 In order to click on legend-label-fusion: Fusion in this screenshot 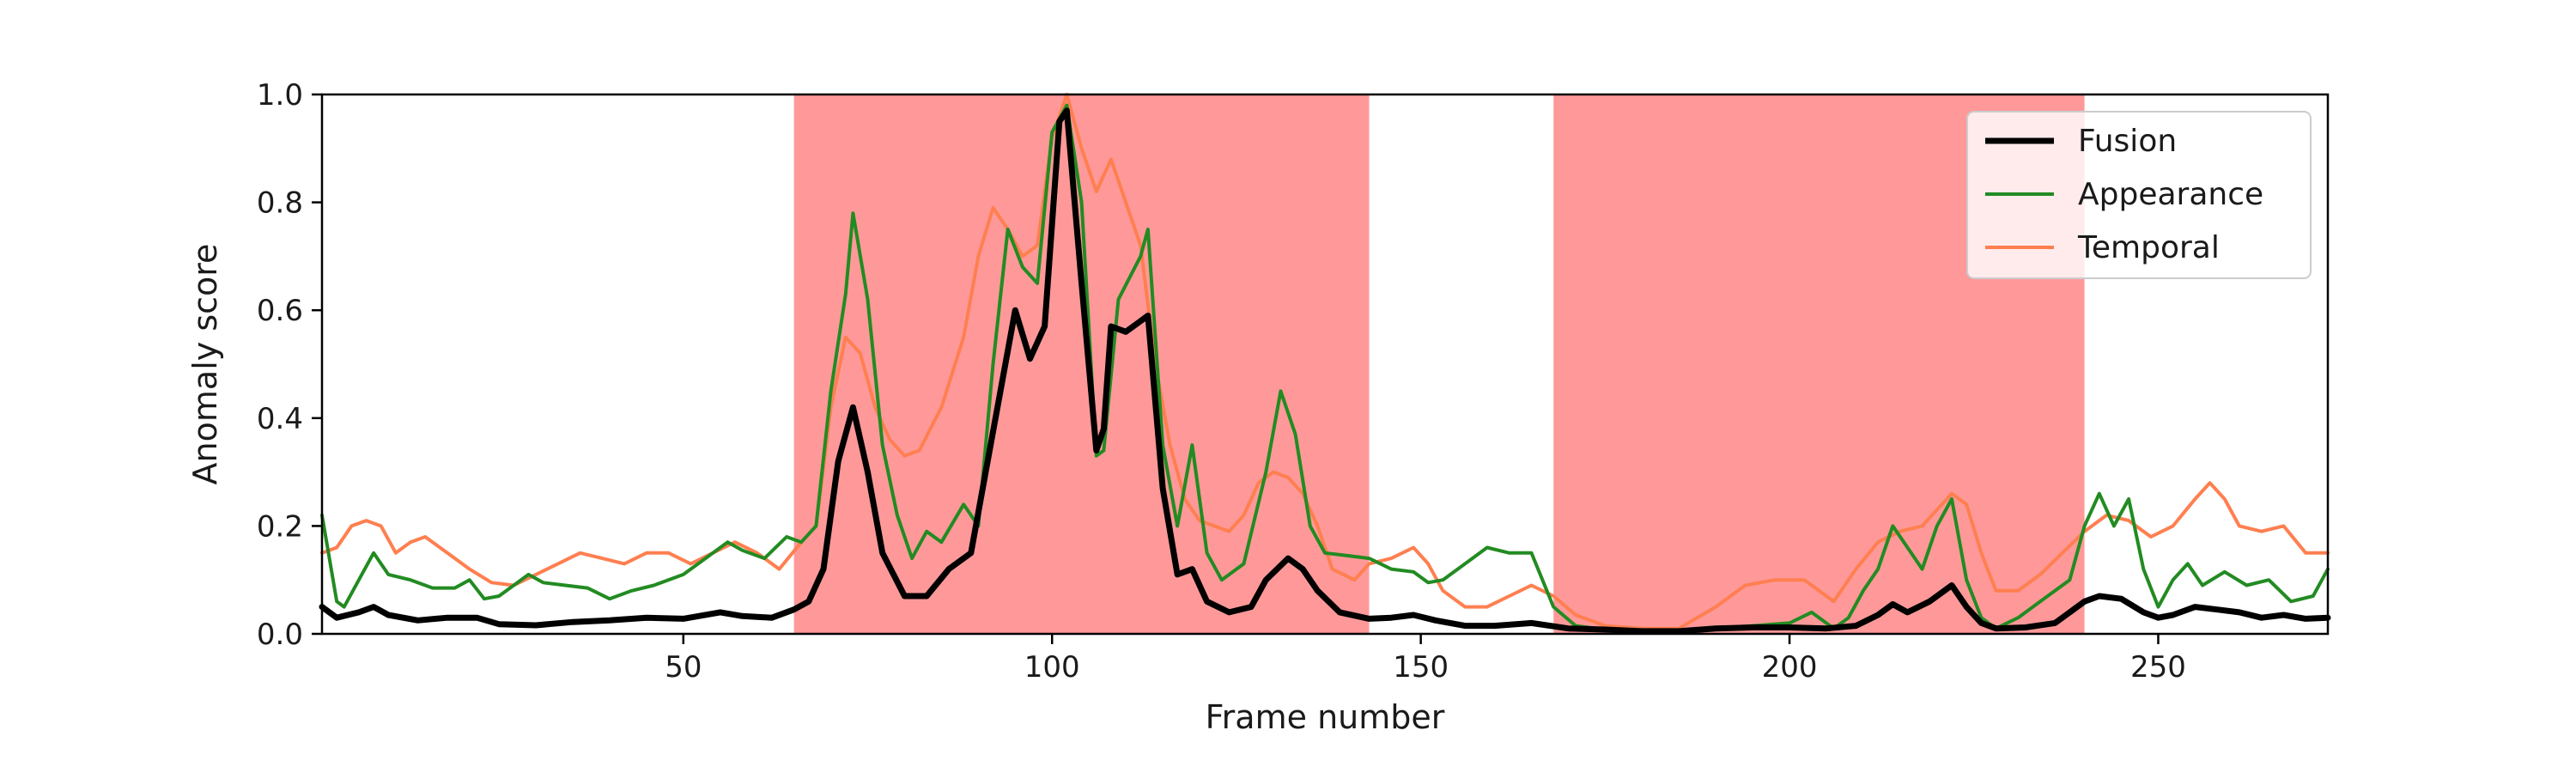, I will do `click(2127, 141)`.